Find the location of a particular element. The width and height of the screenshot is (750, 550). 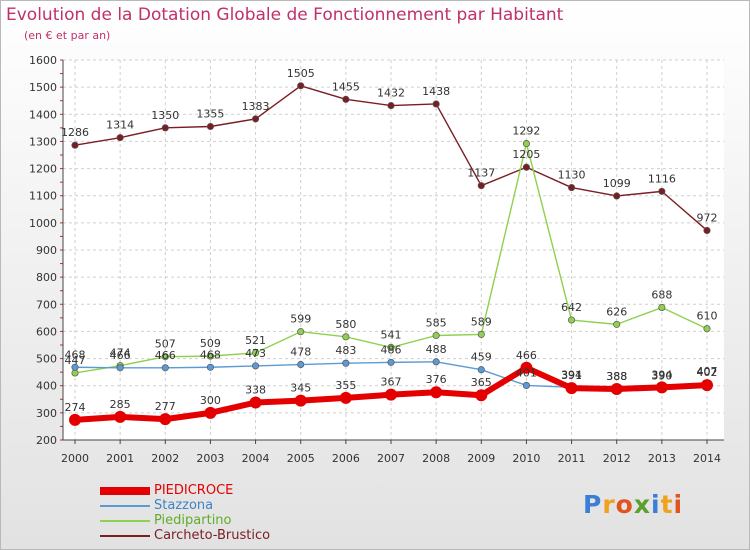

data-label: 466 is located at coordinates (526, 355).